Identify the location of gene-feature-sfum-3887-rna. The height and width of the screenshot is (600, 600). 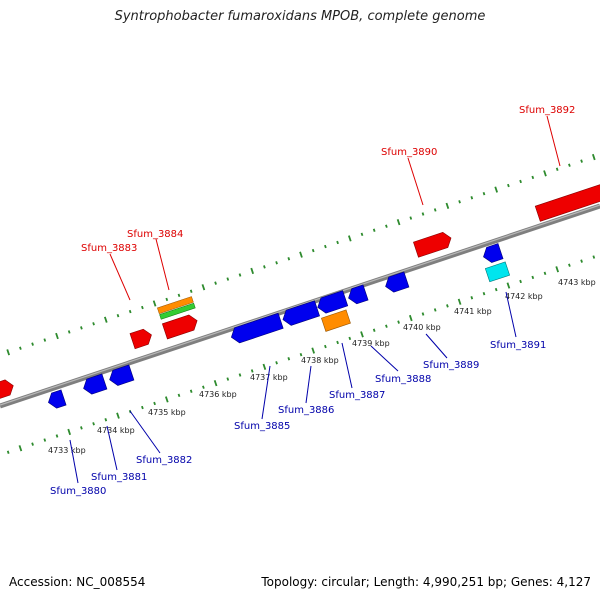
(336, 320).